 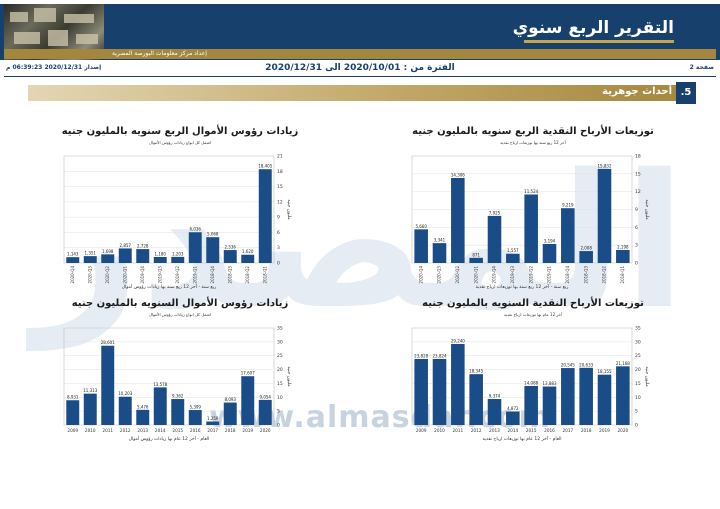 I want to click on y-tick-label: 3, so click(x=278, y=248).